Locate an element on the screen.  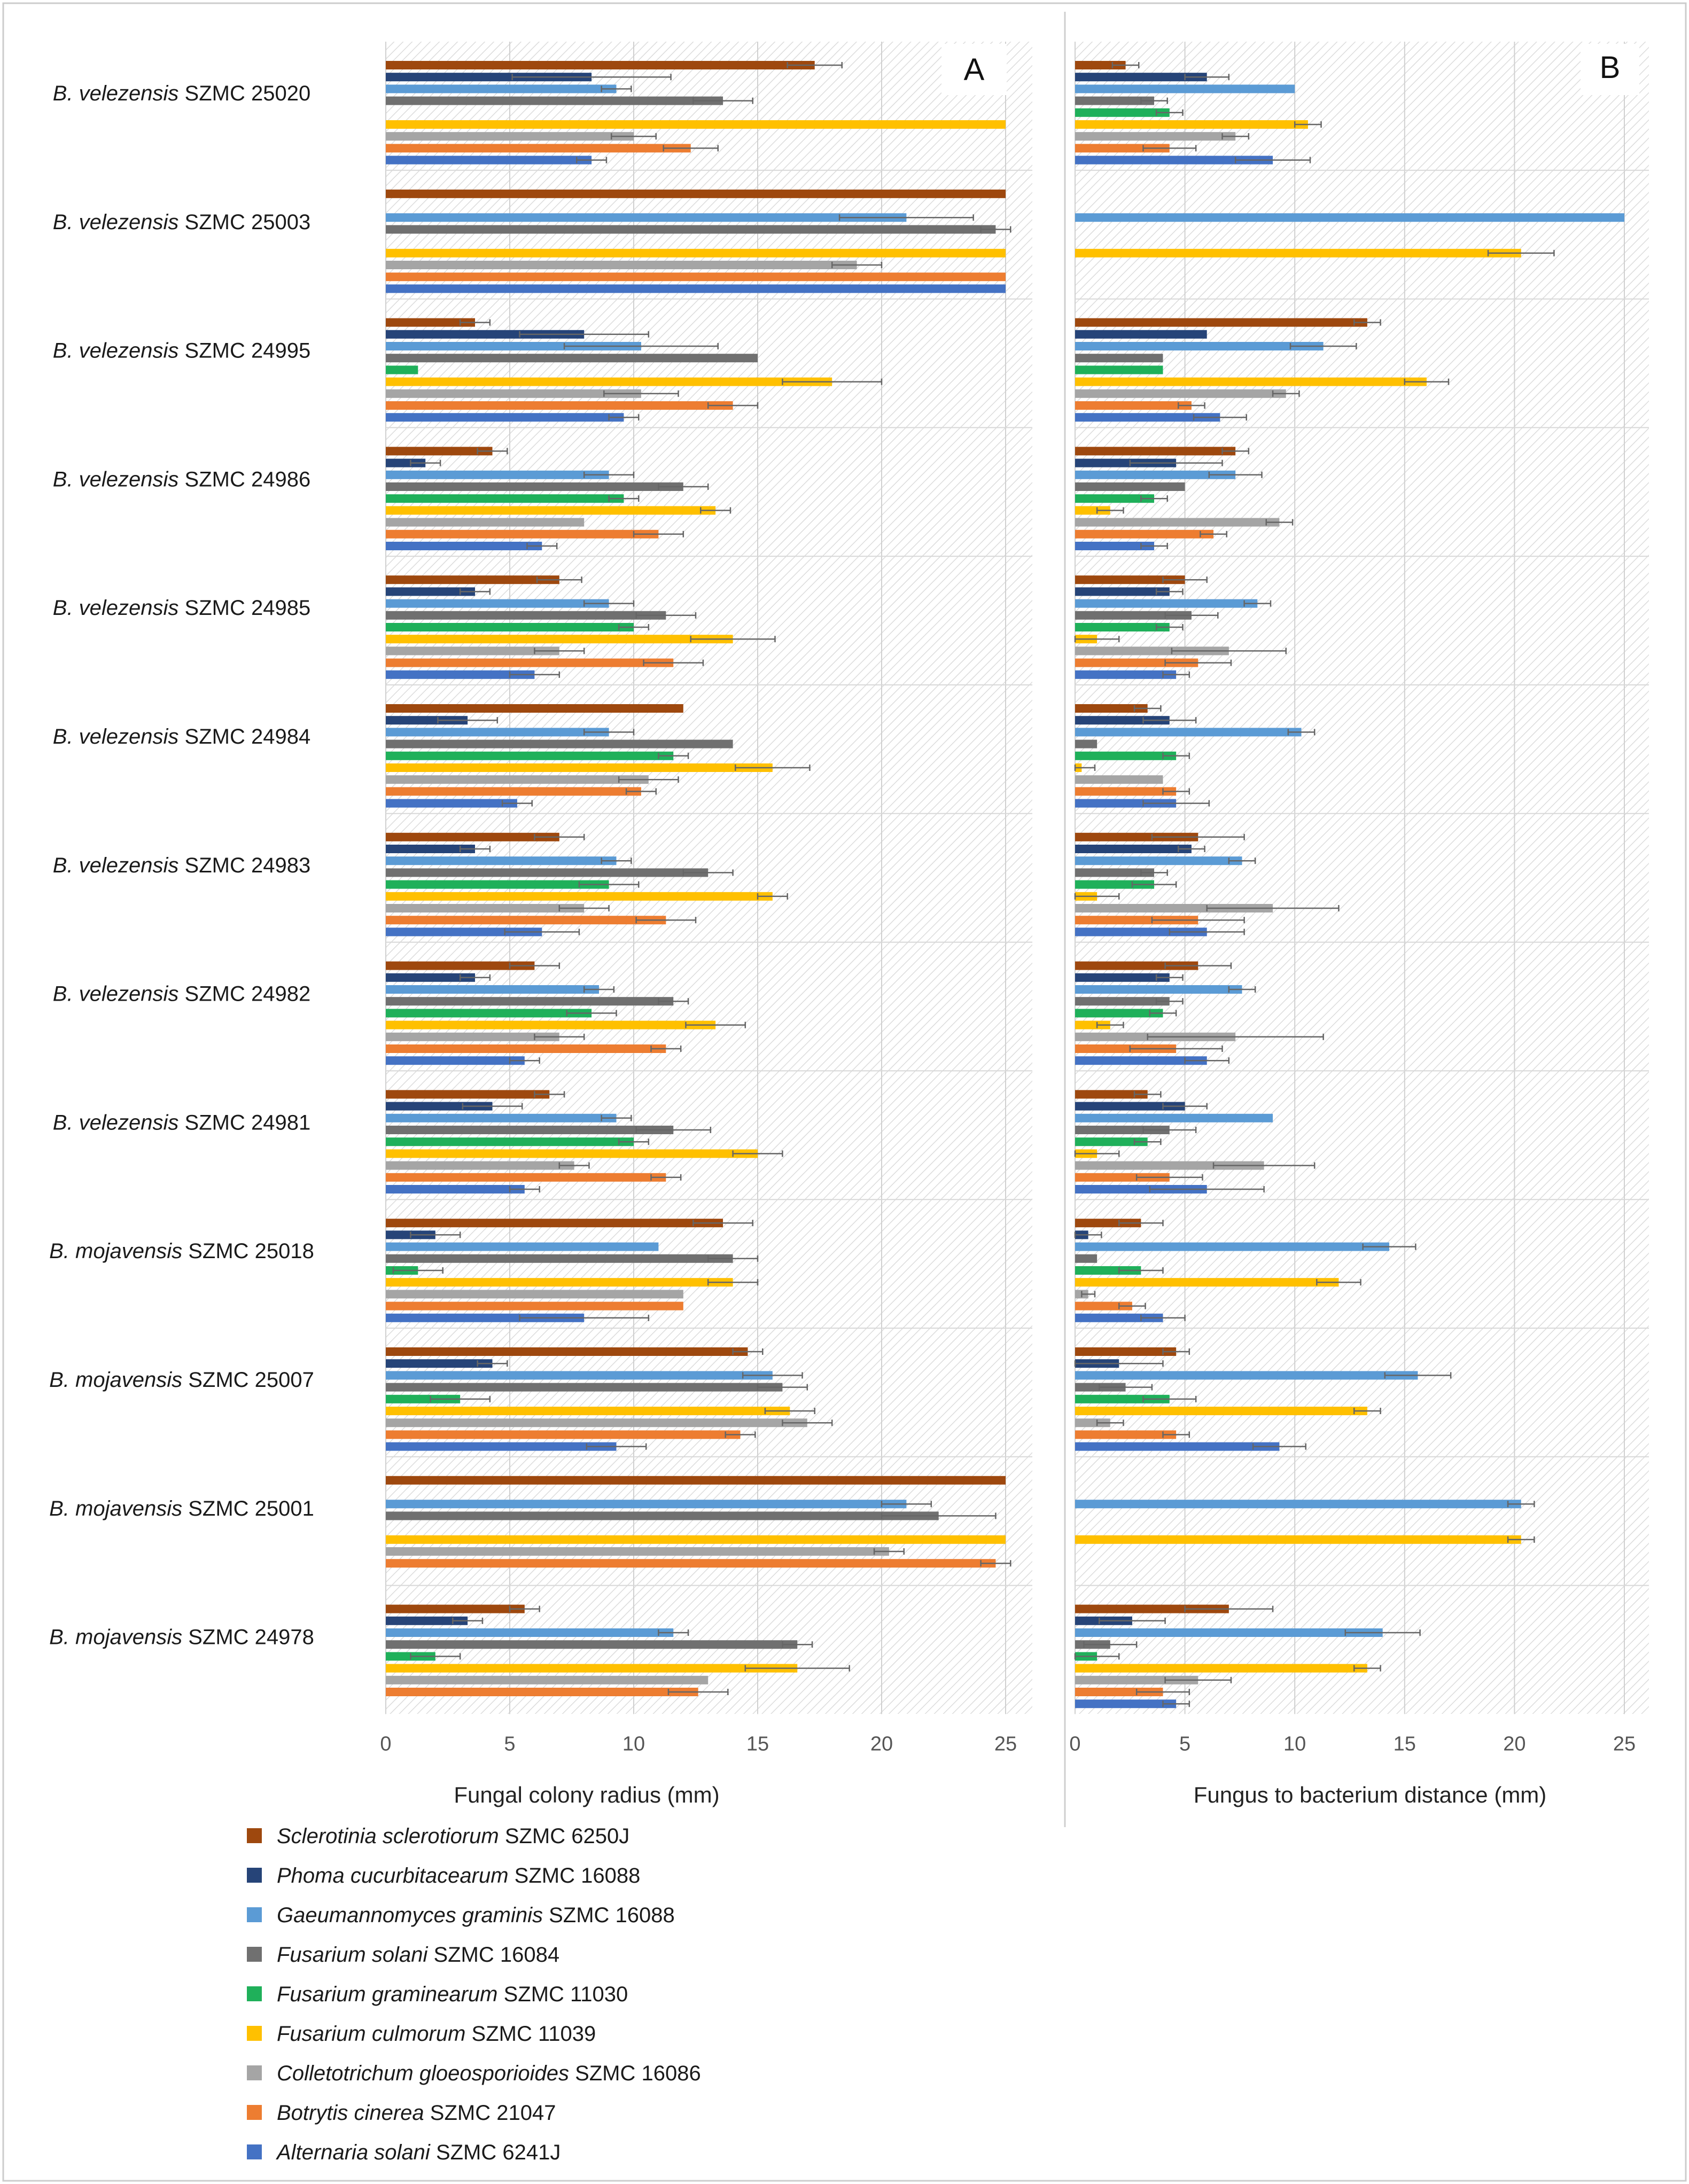
legend-item: Fusarium graminearum SZMC 11030 is located at coordinates (437, 1994).